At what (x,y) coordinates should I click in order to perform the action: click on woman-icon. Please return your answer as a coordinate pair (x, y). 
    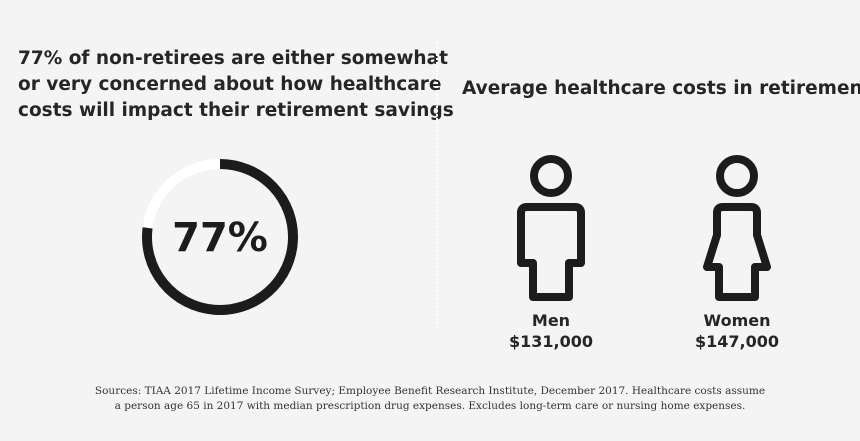
    Looking at the image, I should click on (737, 228).